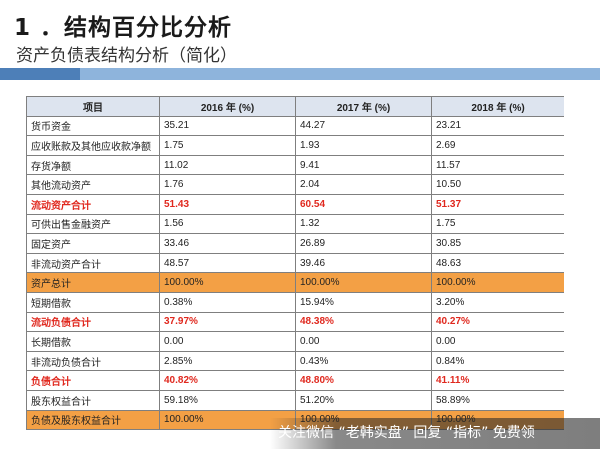 Image resolution: width=600 pixels, height=449 pixels. Describe the element at coordinates (227, 106) in the screenshot. I see `column-header-2016: 2016 年 (%)` at that location.